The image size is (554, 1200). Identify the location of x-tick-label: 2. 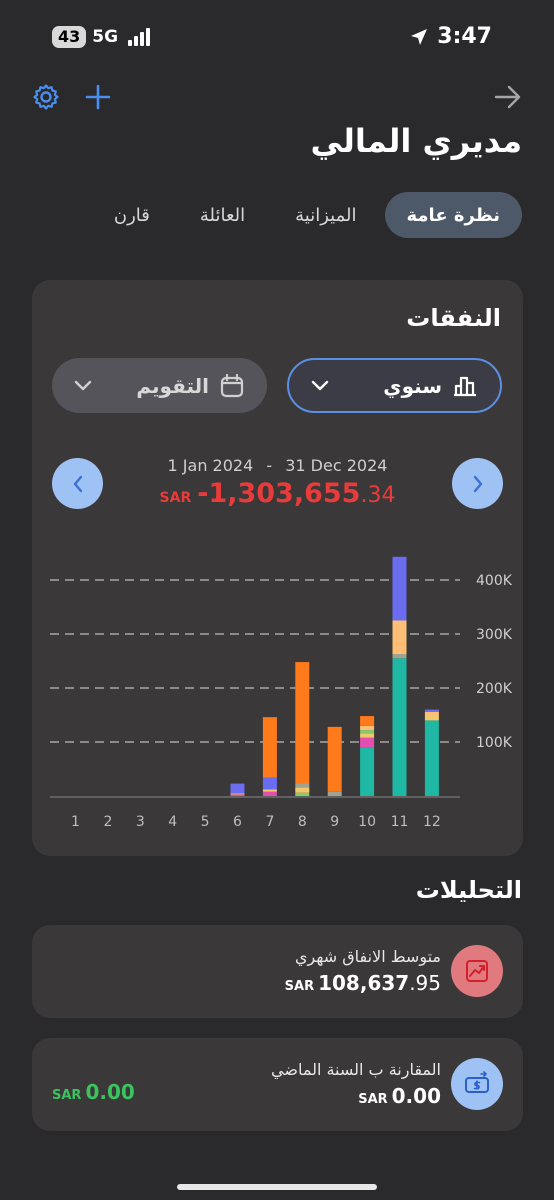
(107, 822).